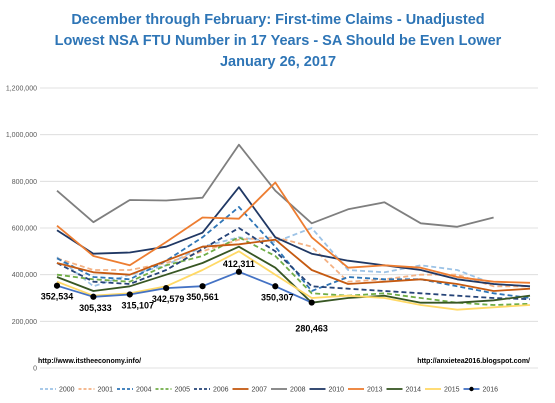 The width and height of the screenshot is (555, 403). What do you see at coordinates (491, 390) in the screenshot?
I see `legend-label-2016: 2016` at bounding box center [491, 390].